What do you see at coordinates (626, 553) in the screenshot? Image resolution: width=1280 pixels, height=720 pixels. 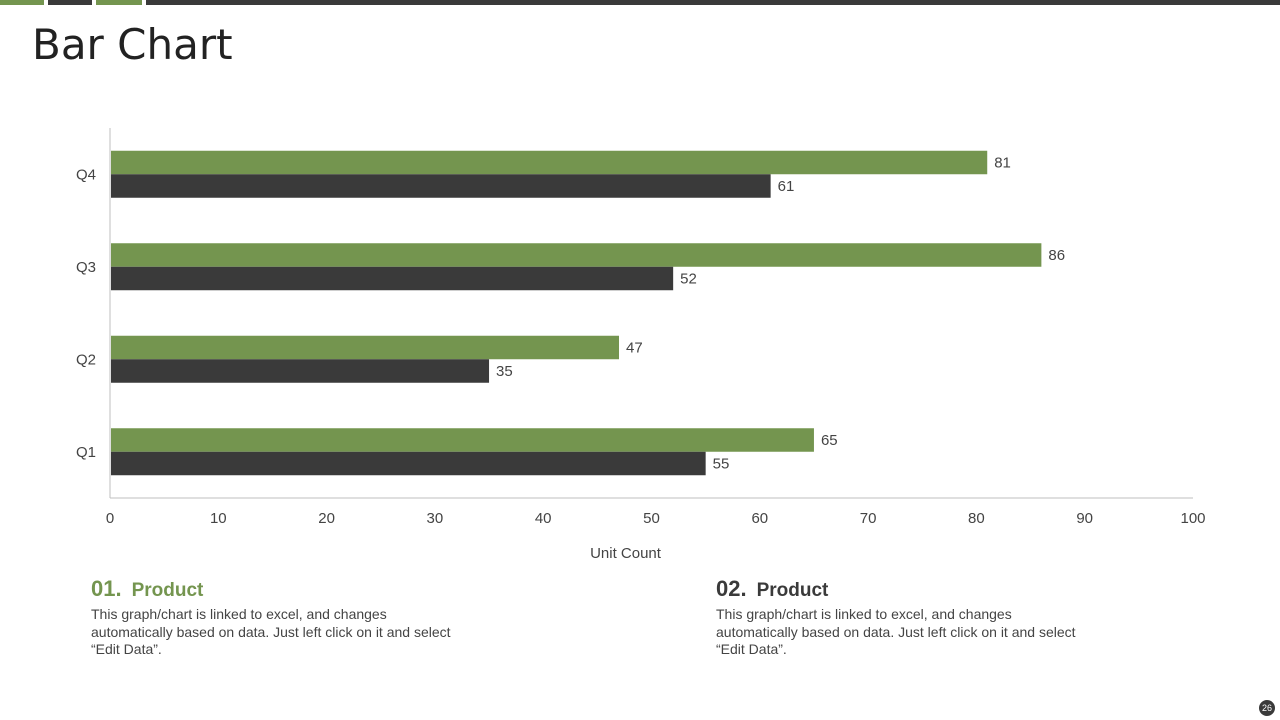 I see `x-axis-title: Unit Count` at bounding box center [626, 553].